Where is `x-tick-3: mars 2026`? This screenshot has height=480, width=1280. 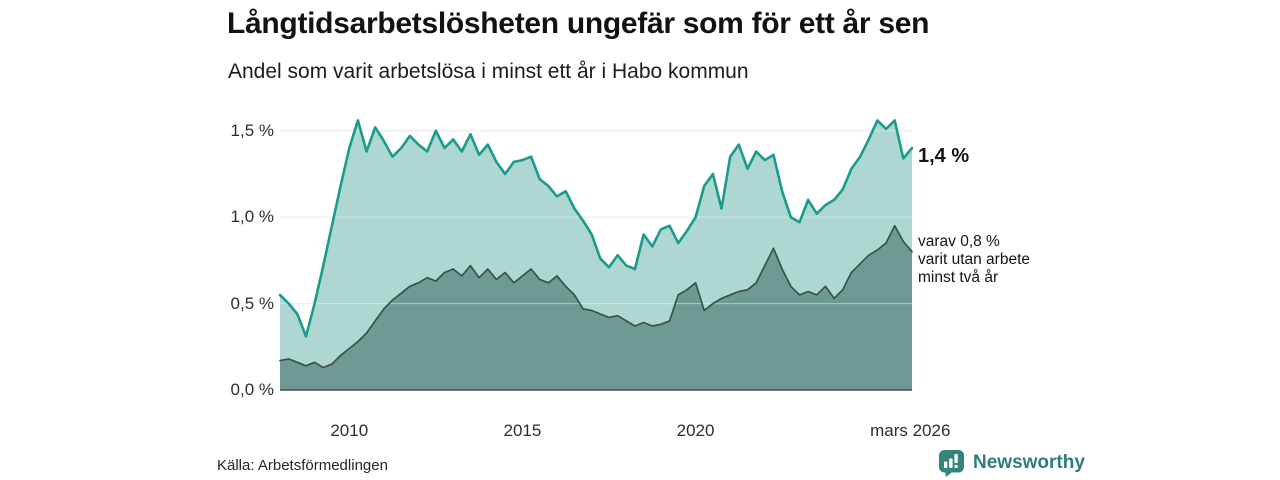
x-tick-3: mars 2026 is located at coordinates (910, 430).